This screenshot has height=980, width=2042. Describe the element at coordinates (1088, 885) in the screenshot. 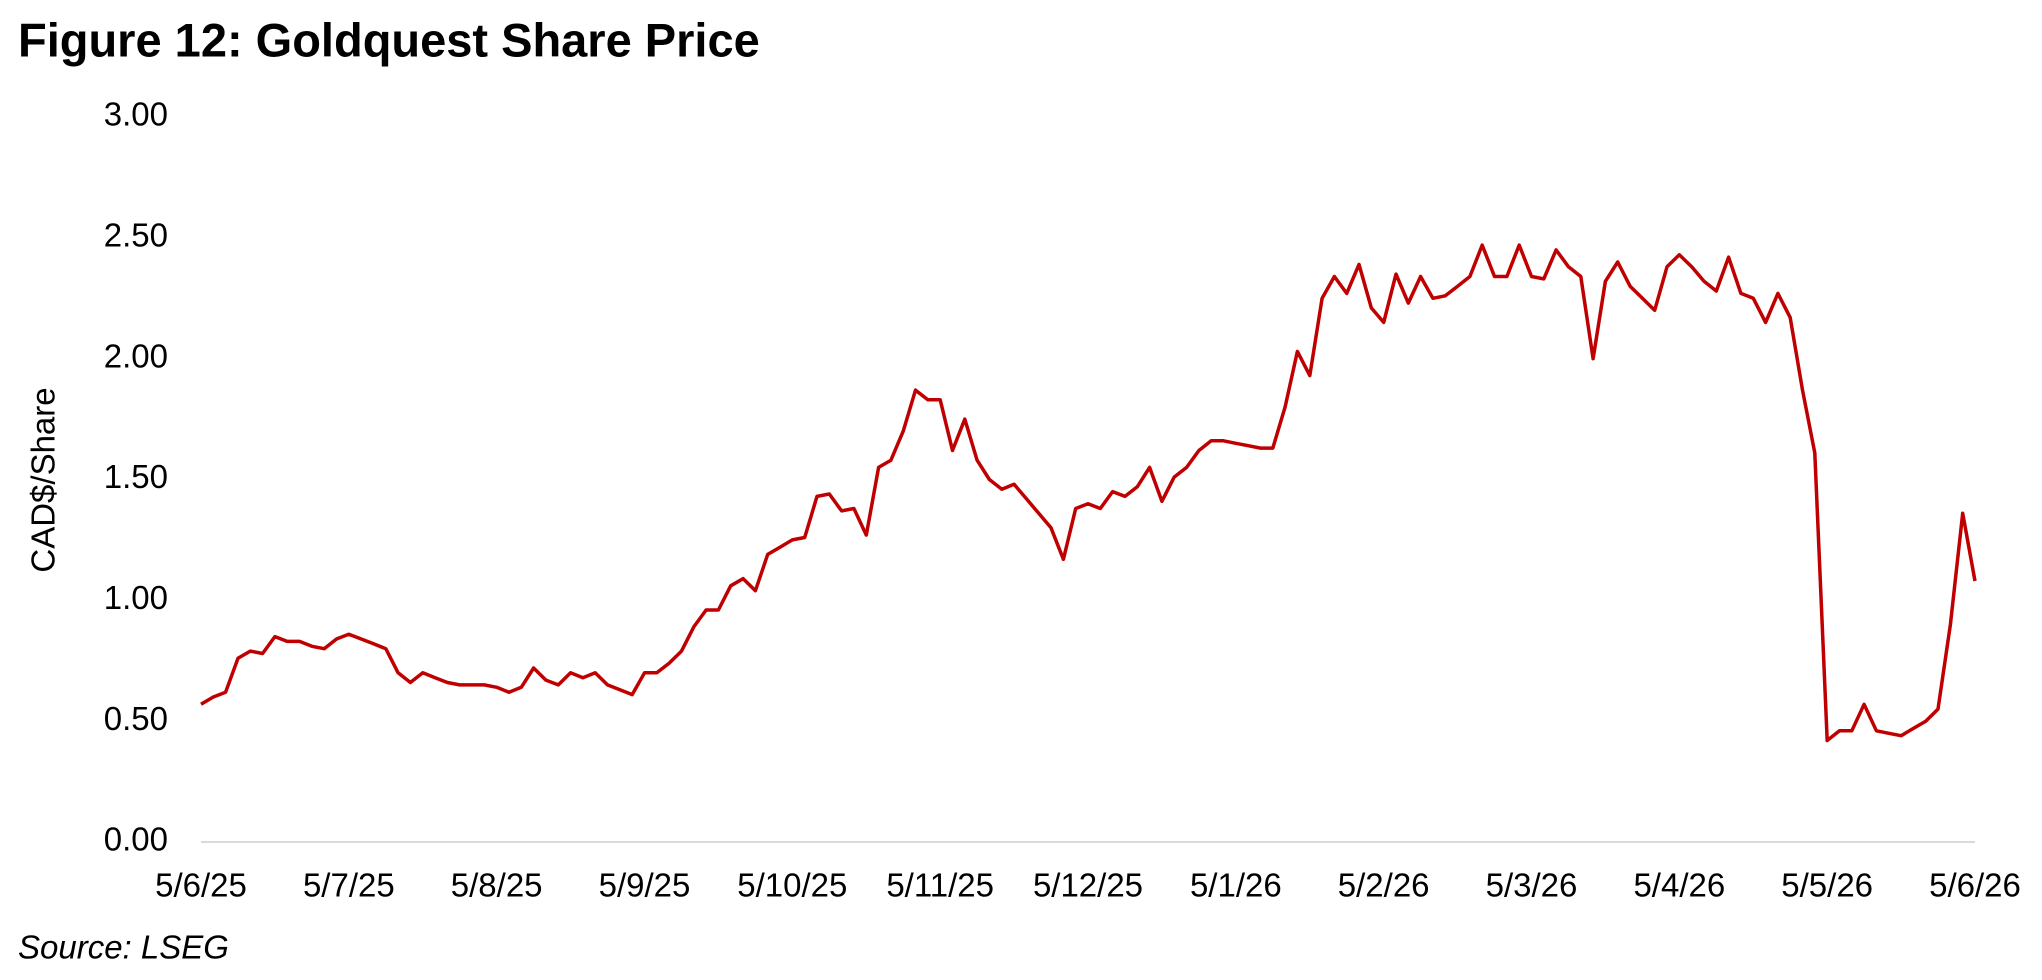

I see `x-tick-label: 5/12/25` at that location.